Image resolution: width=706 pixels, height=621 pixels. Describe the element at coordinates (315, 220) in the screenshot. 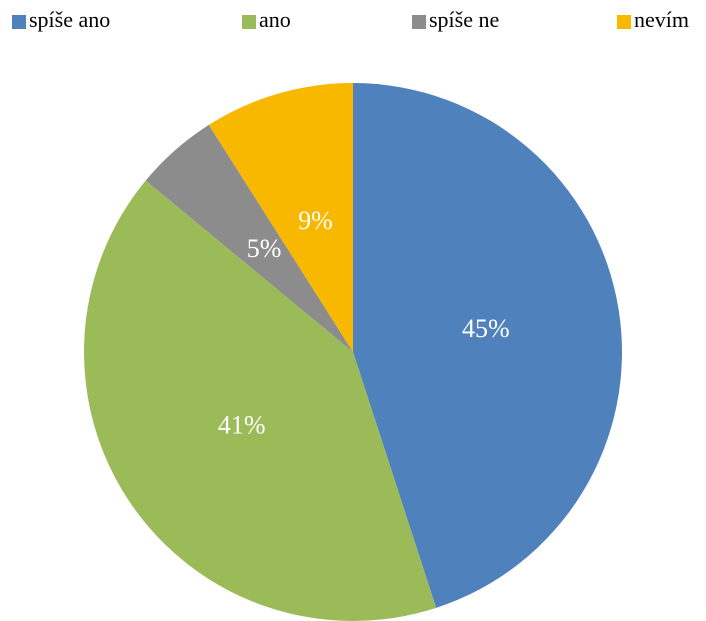

I see `slice-label: 9%` at that location.